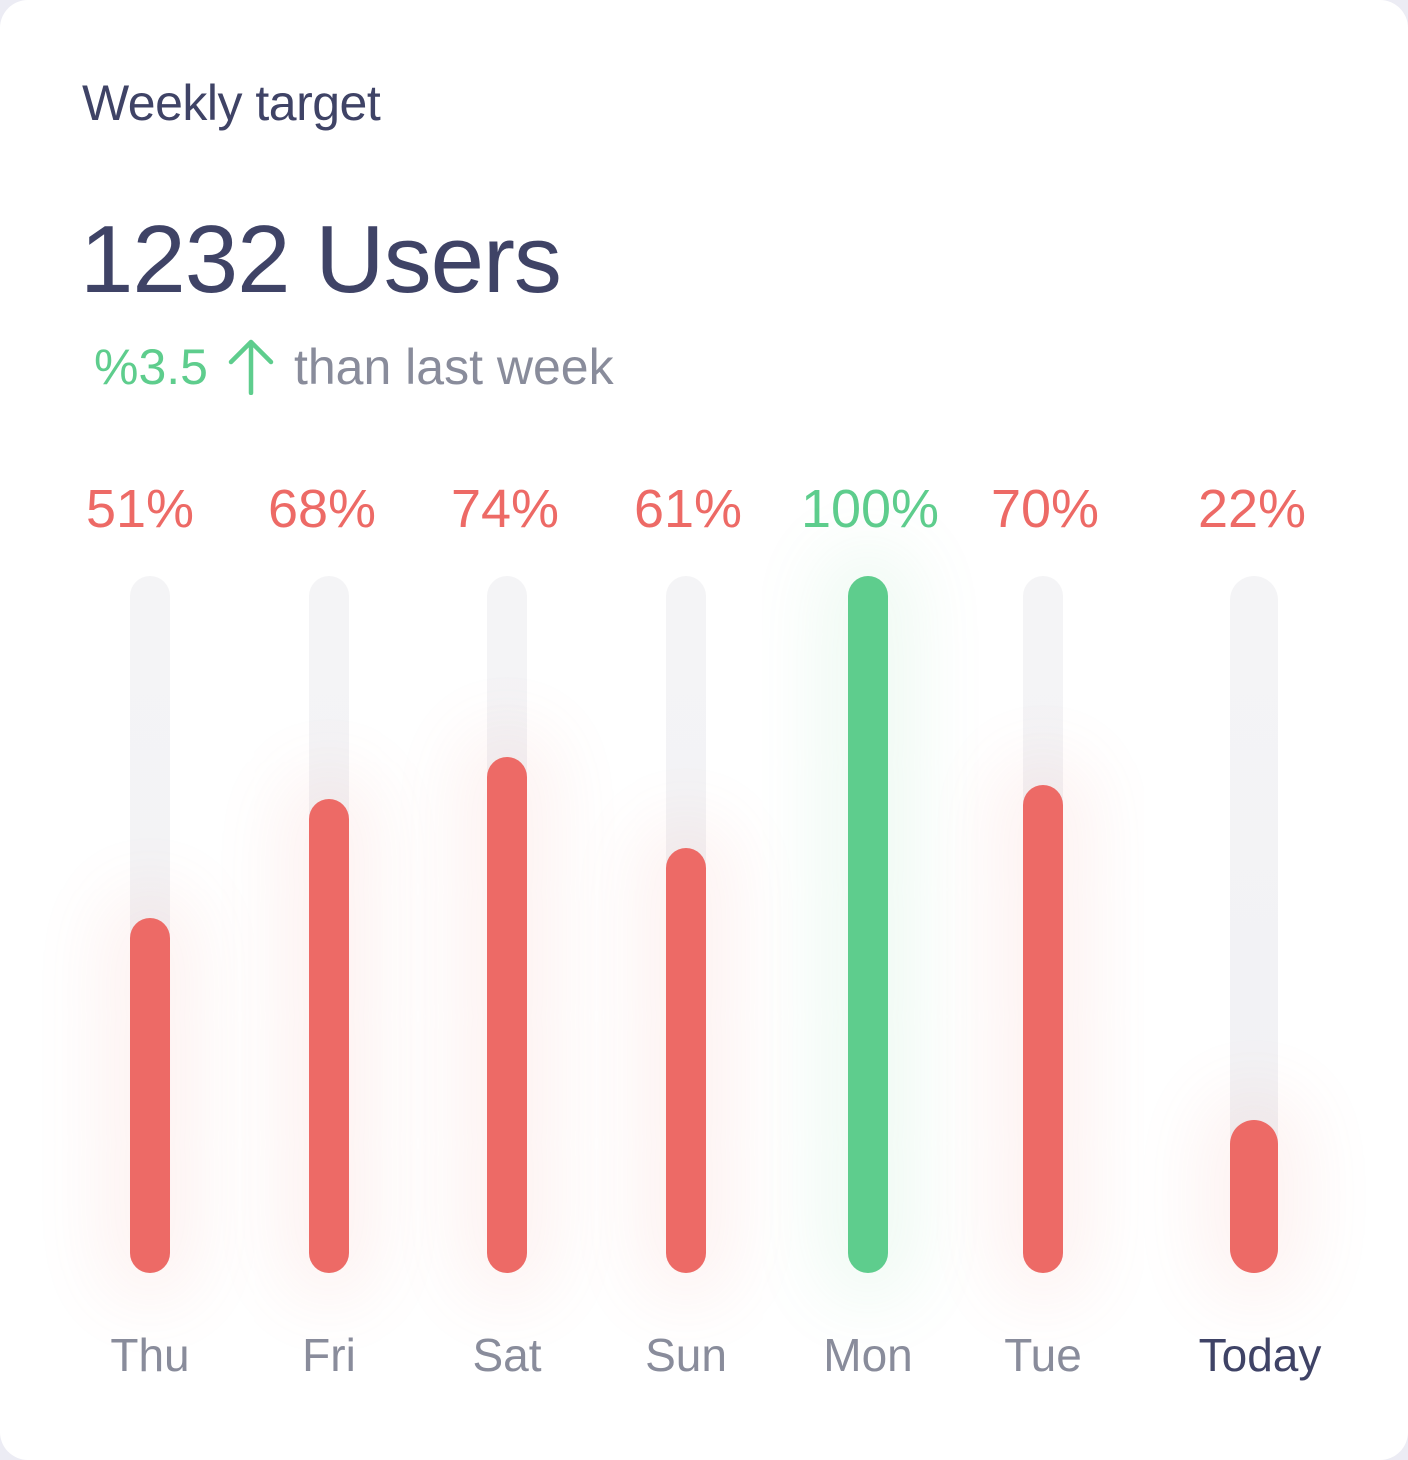 The width and height of the screenshot is (1408, 1460). What do you see at coordinates (150, 1095) in the screenshot?
I see `bar-thu` at bounding box center [150, 1095].